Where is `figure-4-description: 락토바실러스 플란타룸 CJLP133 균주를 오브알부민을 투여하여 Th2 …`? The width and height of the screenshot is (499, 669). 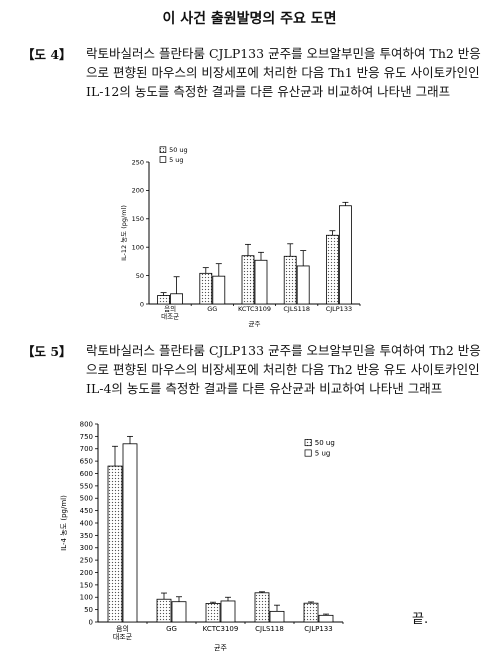 figure-4-description: 락토바실러스 플란타룸 CJLP133 균주를 오브알부민을 투여하여 Th2 … is located at coordinates (283, 72).